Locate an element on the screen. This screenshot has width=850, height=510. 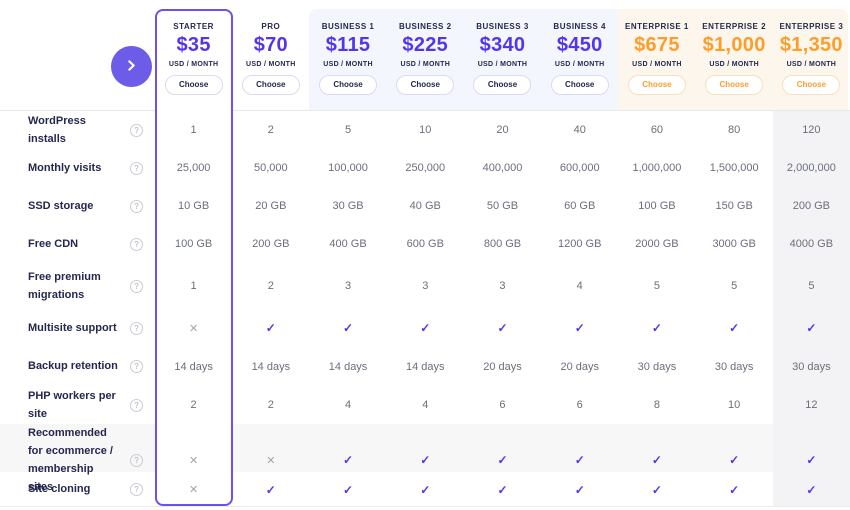
feature-label-cell: Monthly visits ? is located at coordinates (77, 168).